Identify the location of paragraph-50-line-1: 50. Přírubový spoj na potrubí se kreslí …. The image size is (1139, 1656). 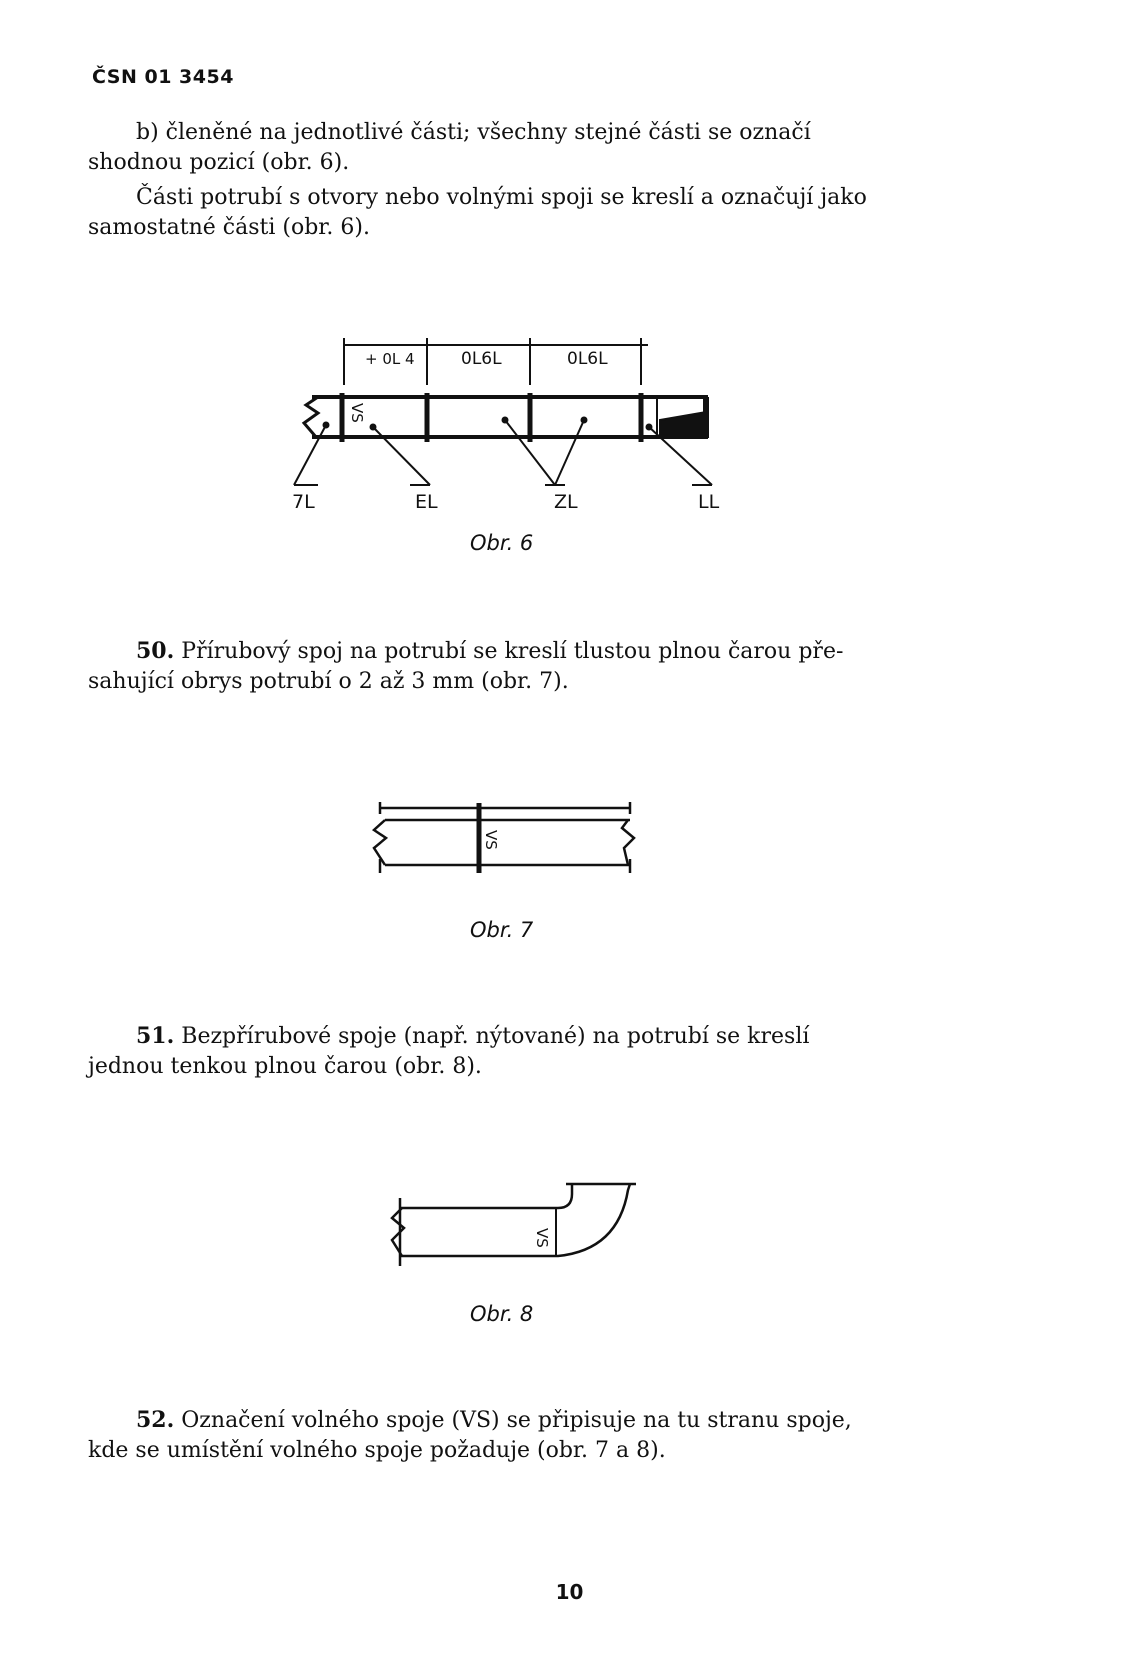
(533, 651).